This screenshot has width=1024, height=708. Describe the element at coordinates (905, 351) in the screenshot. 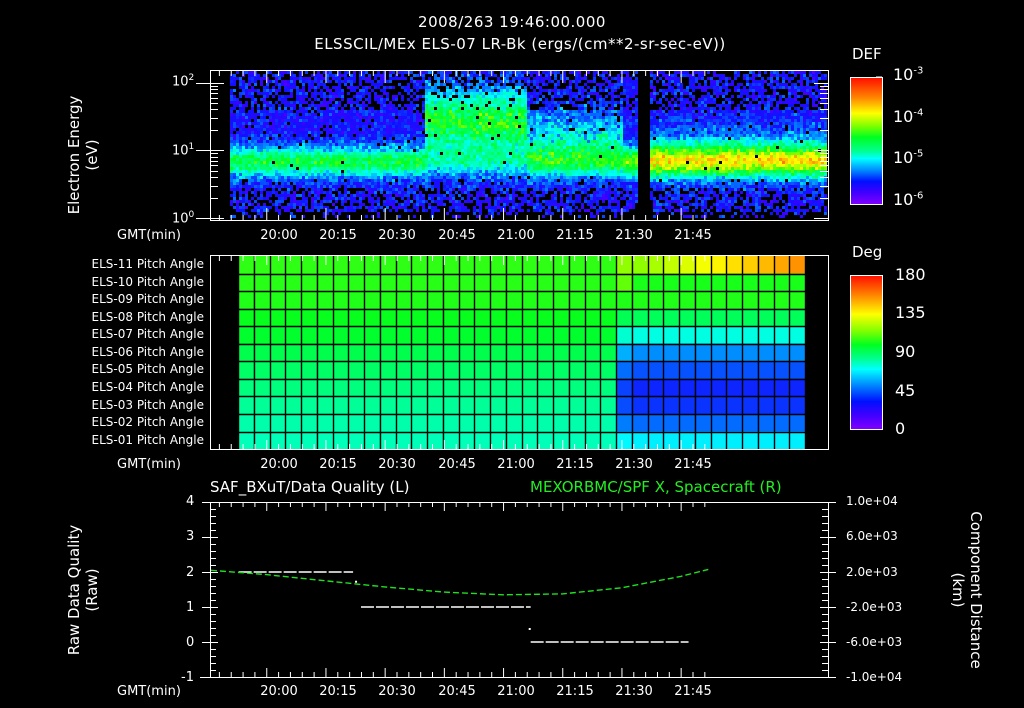

I see `deg-tick: 90` at that location.